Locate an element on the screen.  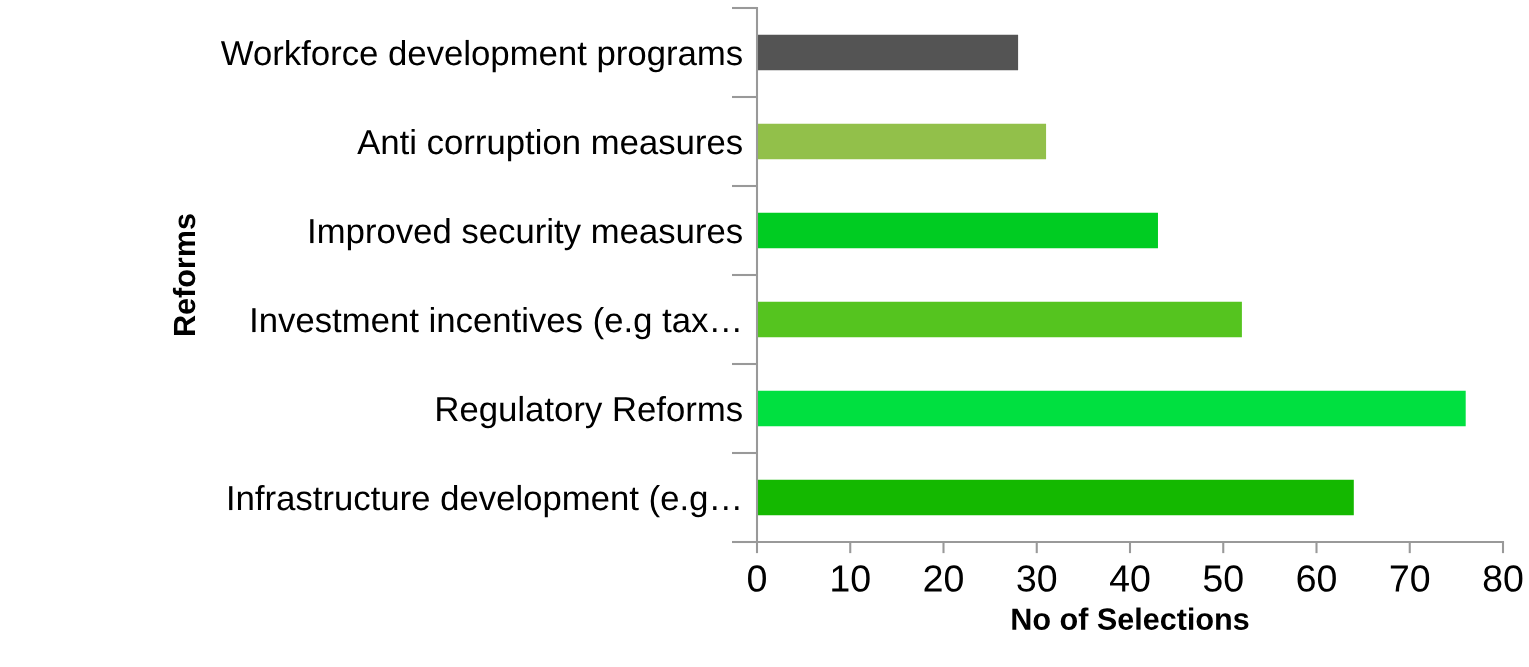
x-tick-label: 80 is located at coordinates (1503, 578).